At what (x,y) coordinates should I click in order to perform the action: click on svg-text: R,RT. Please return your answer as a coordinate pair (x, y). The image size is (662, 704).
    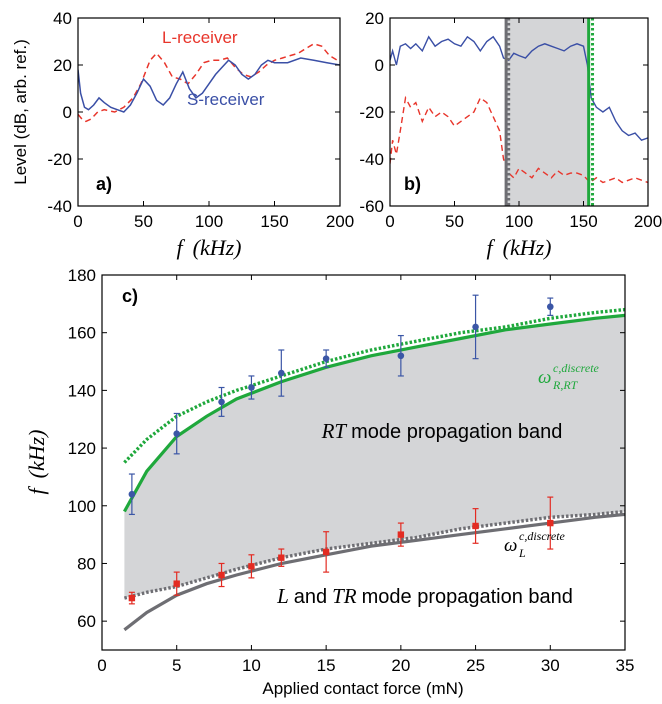
    Looking at the image, I should click on (565, 385).